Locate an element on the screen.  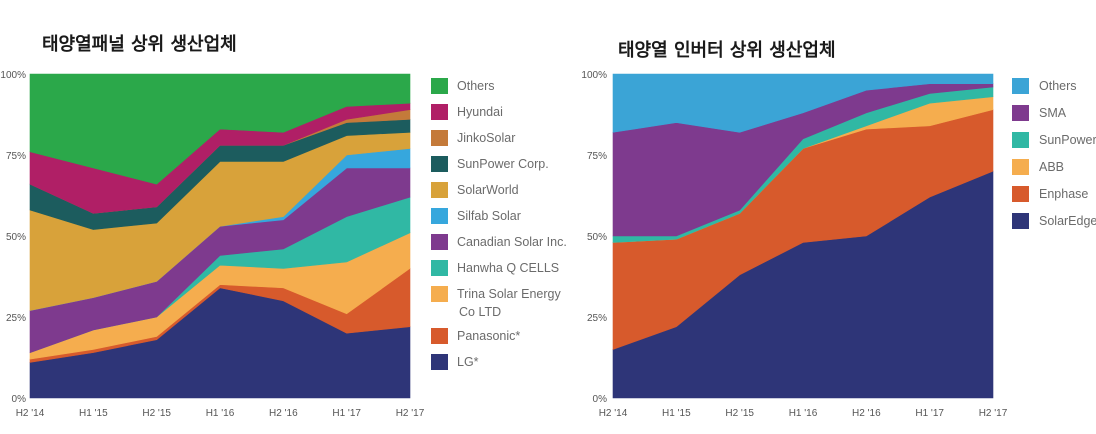
legend-label-hyundai: Hyundai is located at coordinates (480, 112).